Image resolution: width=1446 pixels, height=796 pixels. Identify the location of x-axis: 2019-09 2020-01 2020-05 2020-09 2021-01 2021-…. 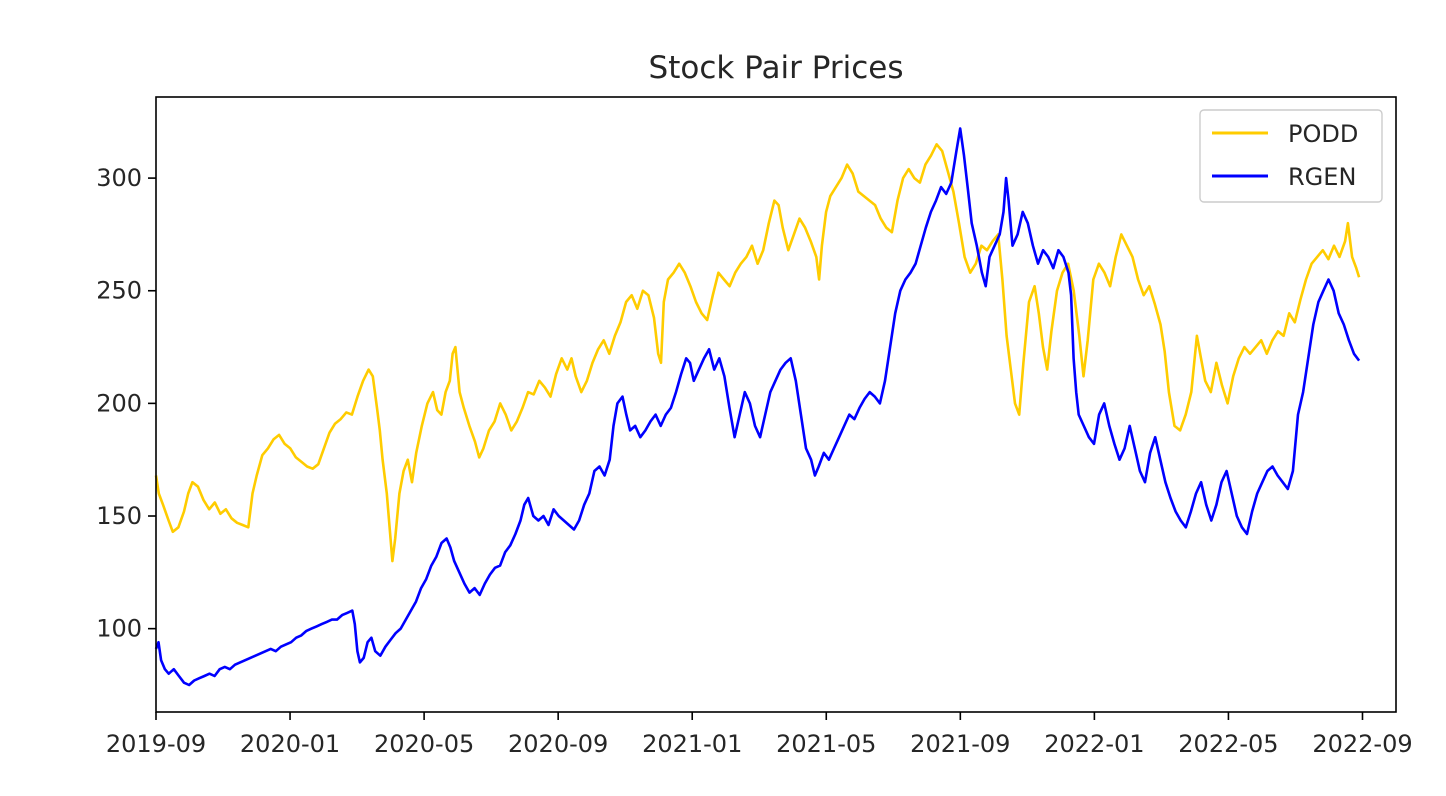
(759, 735).